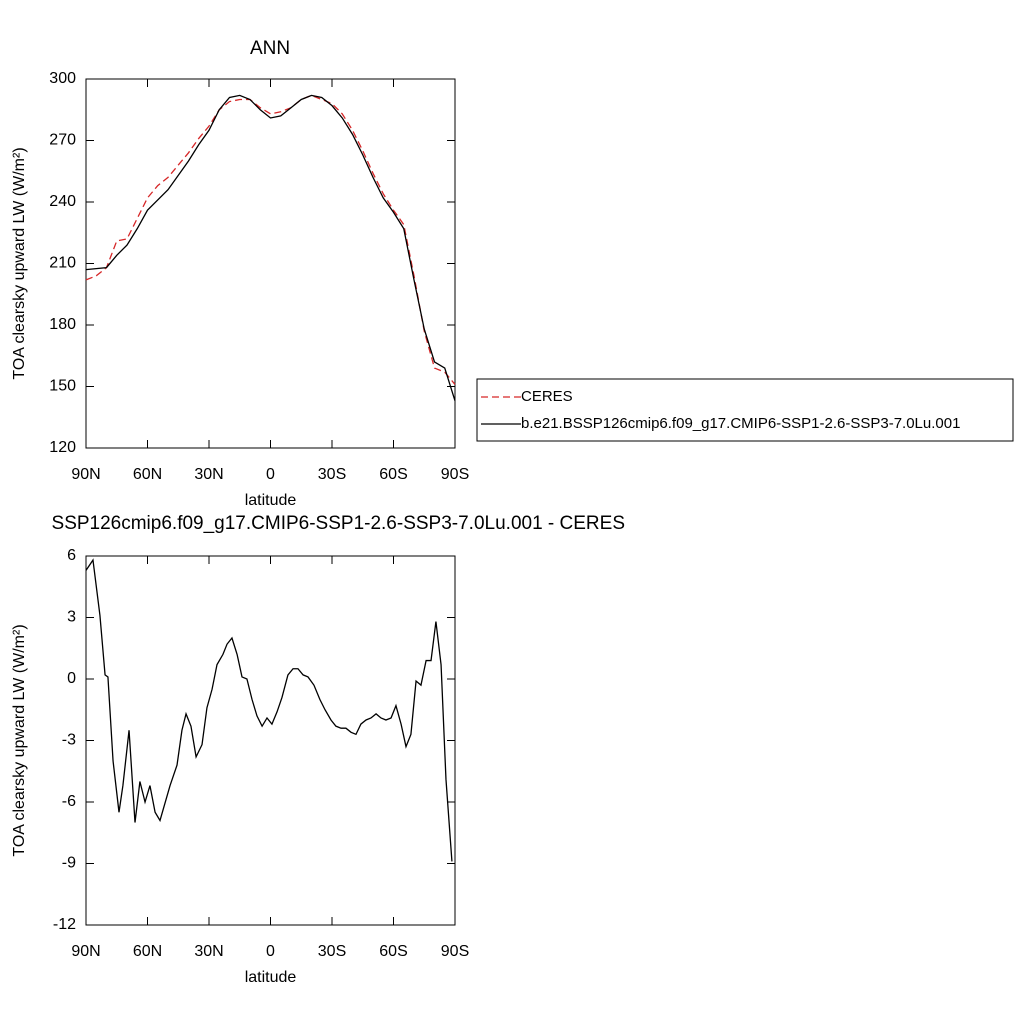 This screenshot has height=1024, width=1024. What do you see at coordinates (547, 396) in the screenshot?
I see `legend-label: CERES` at bounding box center [547, 396].